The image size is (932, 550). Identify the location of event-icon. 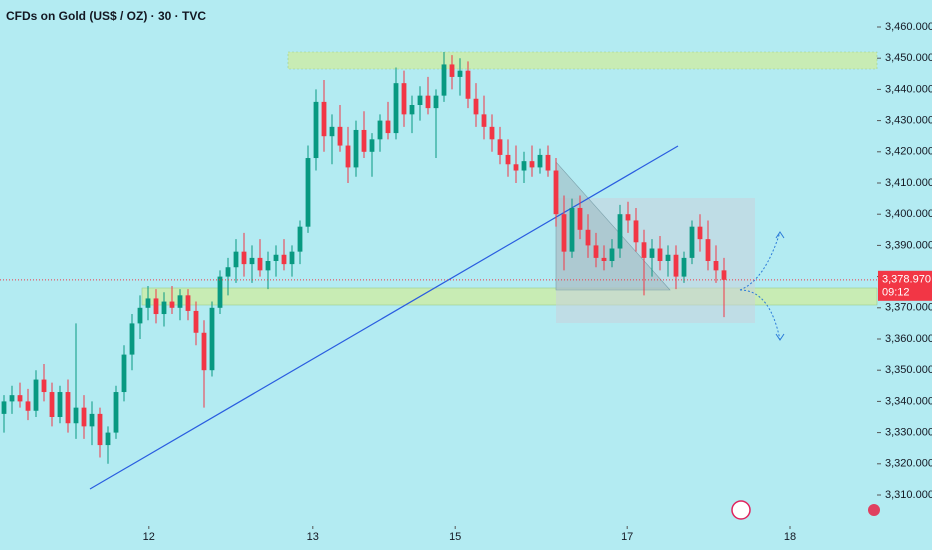
(741, 510).